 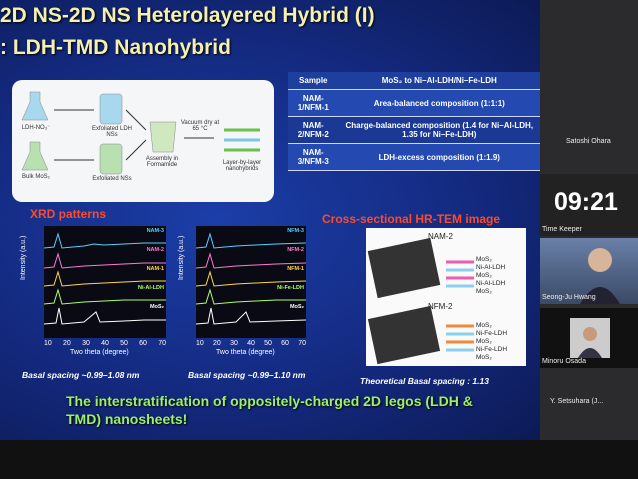 I want to click on tem-art, so click(x=420, y=301).